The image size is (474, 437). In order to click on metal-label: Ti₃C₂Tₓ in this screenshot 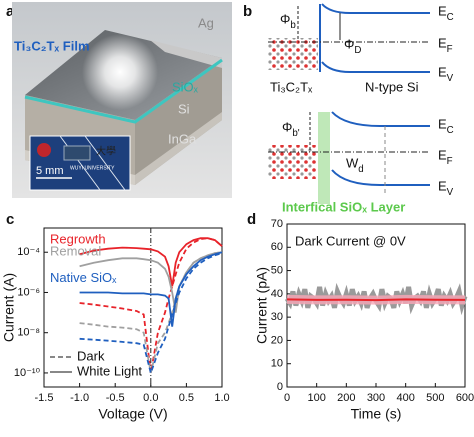, I will do `click(291, 86)`.